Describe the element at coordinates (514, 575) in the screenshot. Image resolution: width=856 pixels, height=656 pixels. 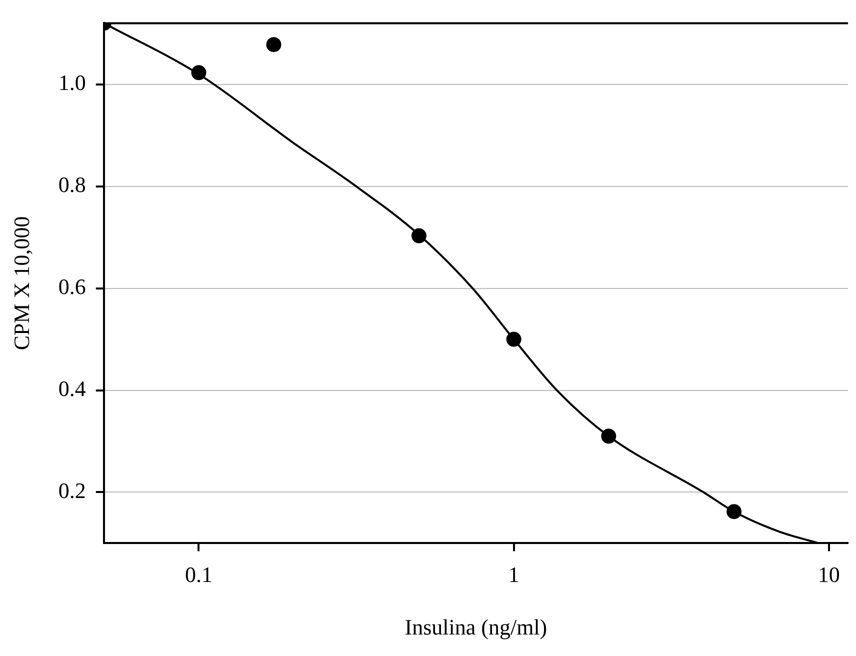
I see `x-tick-label: 1` at that location.